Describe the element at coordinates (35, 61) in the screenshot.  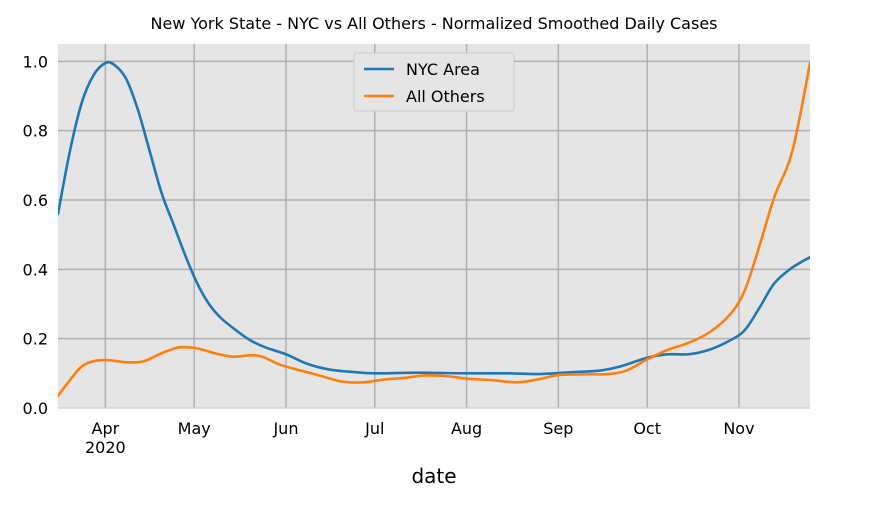
I see `y-tick-label: 1.0` at that location.